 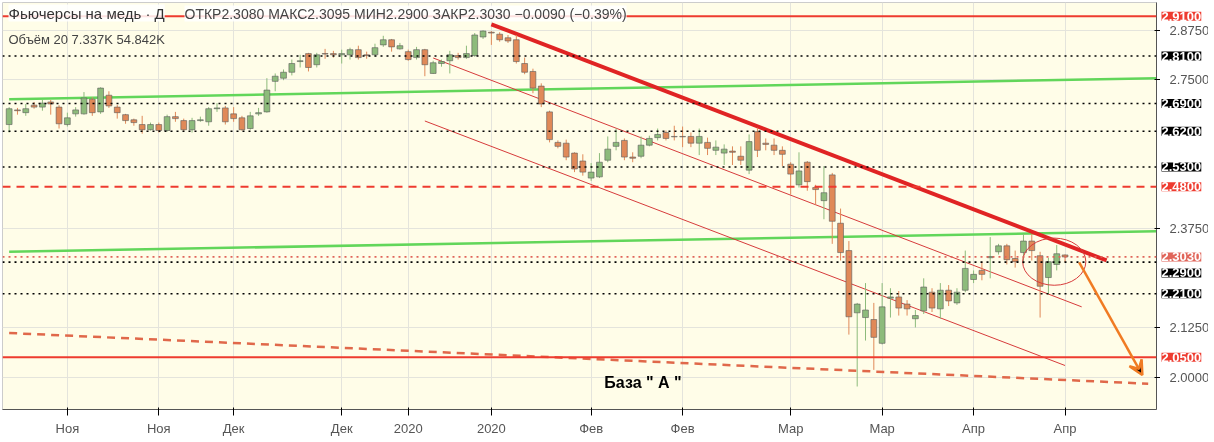 I want to click on y-tick-label: 2.3750, so click(x=1189, y=228).